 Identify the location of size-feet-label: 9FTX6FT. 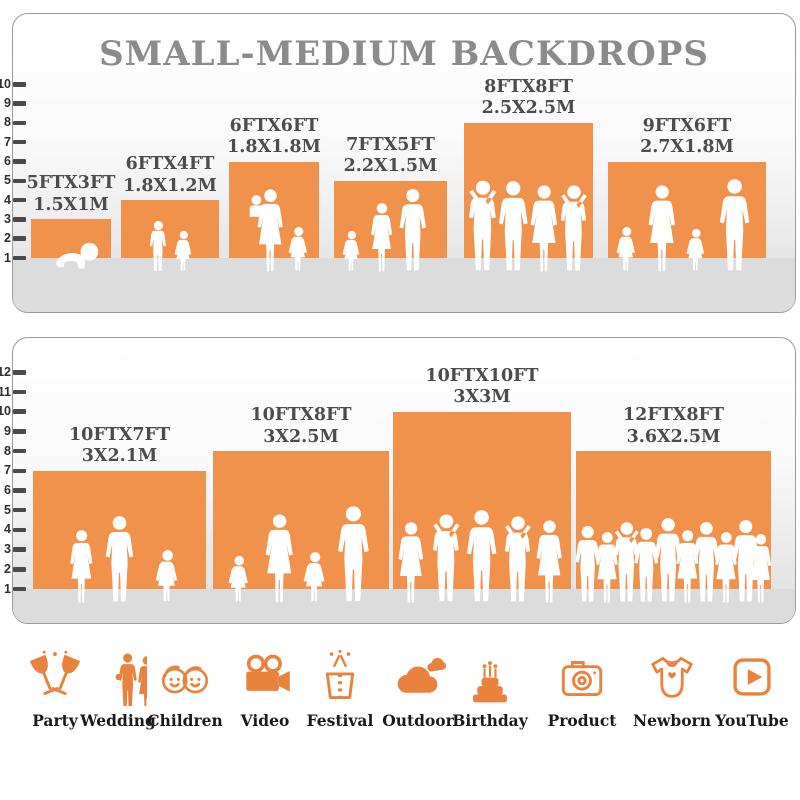
(687, 125).